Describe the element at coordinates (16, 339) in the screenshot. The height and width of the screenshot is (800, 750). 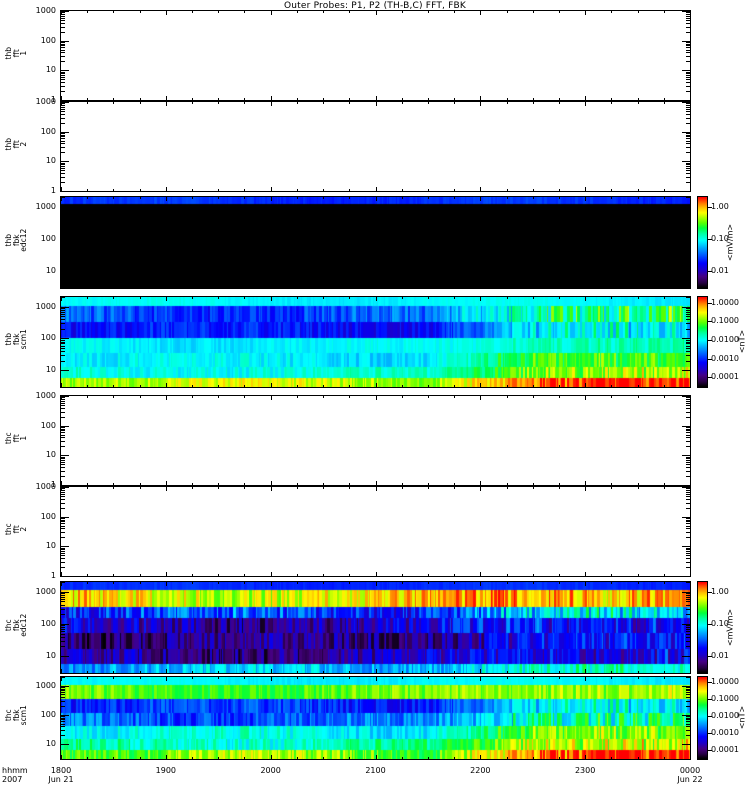
I see `y-axis-title-thb-fbk-scm1: thb fbk scm1` at that location.